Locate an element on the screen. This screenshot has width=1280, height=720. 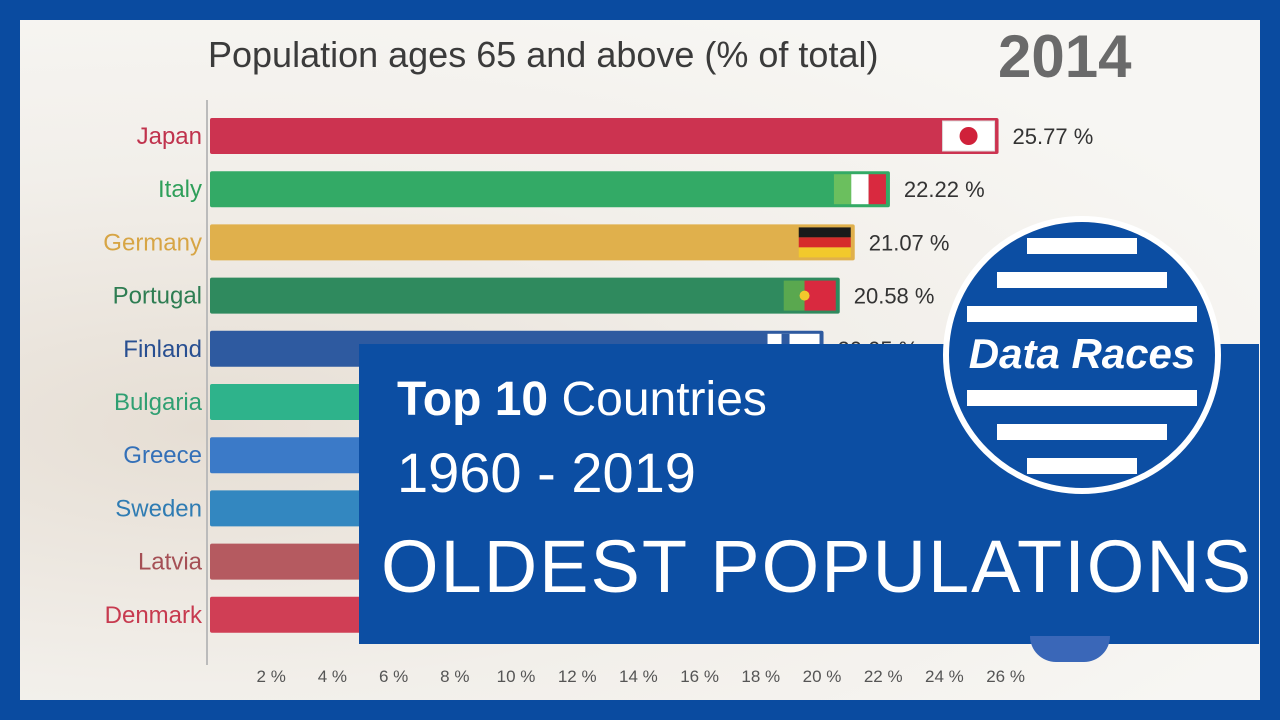
logo-stand is located at coordinates (1070, 649).